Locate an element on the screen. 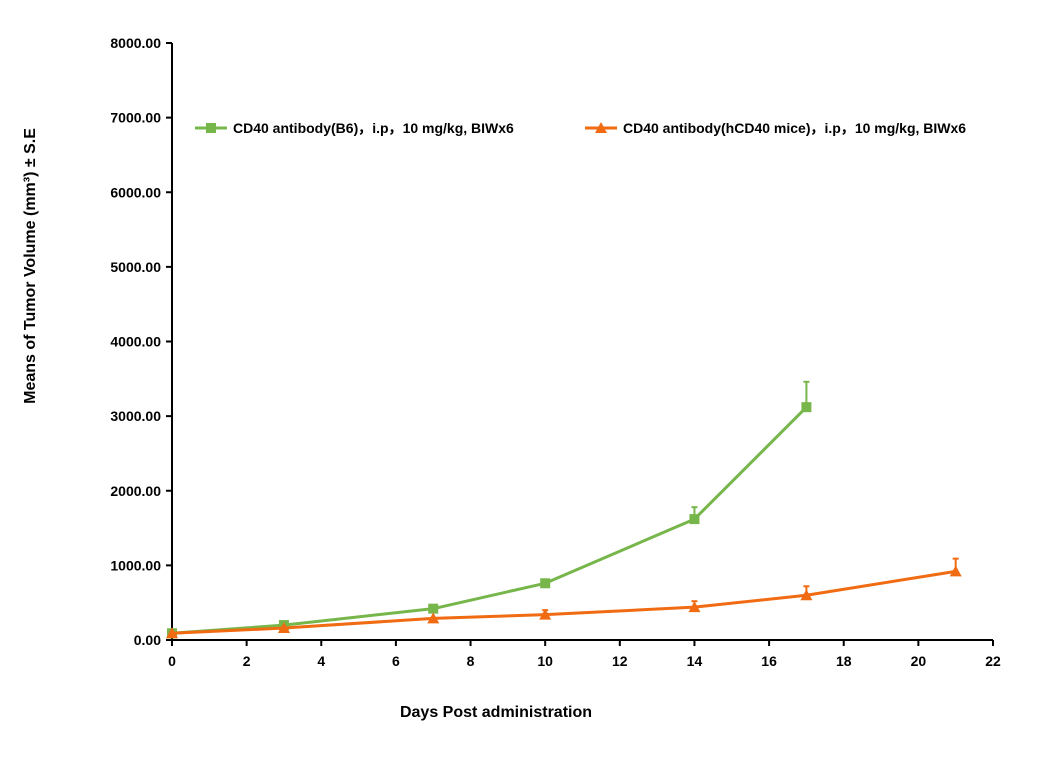 The image size is (1060, 763). x-tick-label: 12 is located at coordinates (620, 661).